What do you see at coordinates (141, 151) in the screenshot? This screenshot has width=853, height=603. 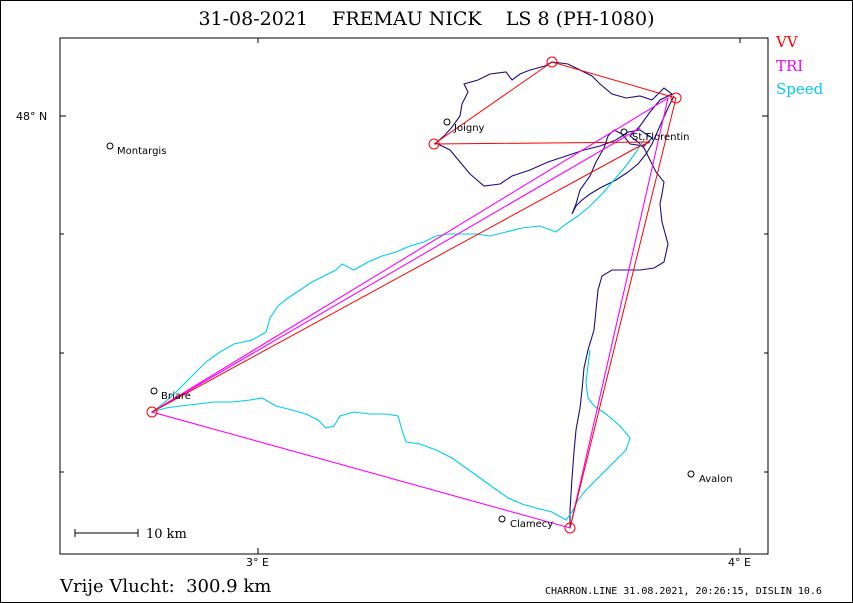 I see `city-montargis: Montargis` at bounding box center [141, 151].